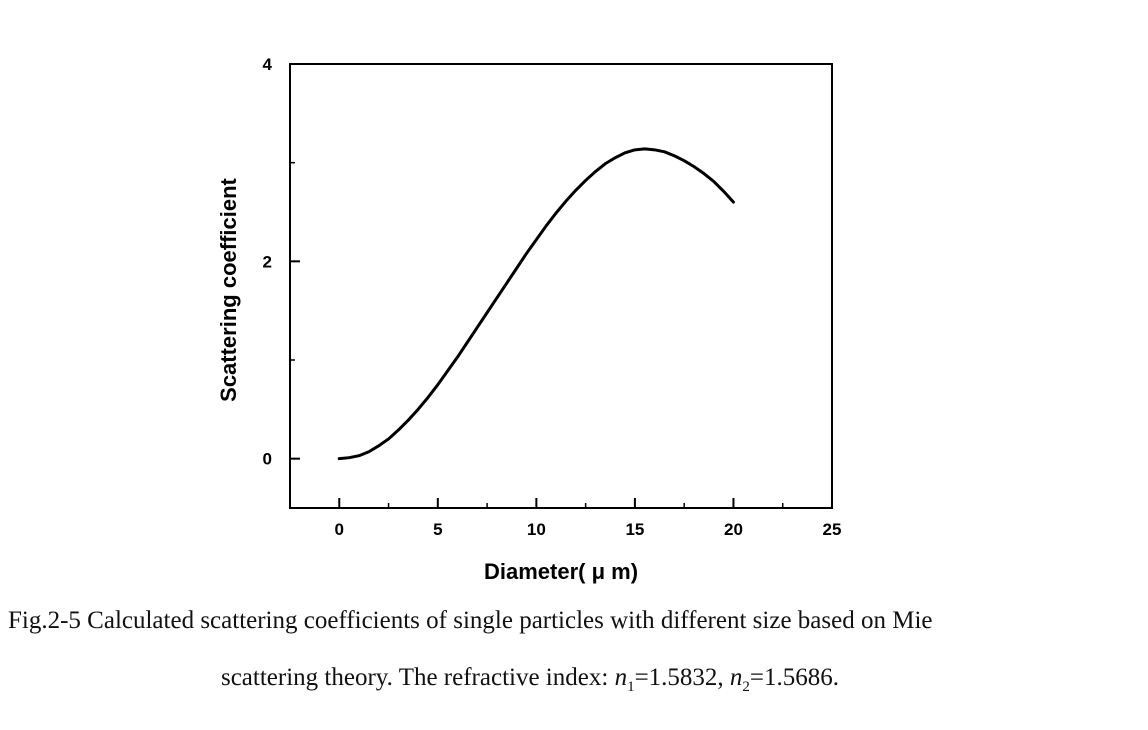  I want to click on n1-symbol: n, so click(621, 677).